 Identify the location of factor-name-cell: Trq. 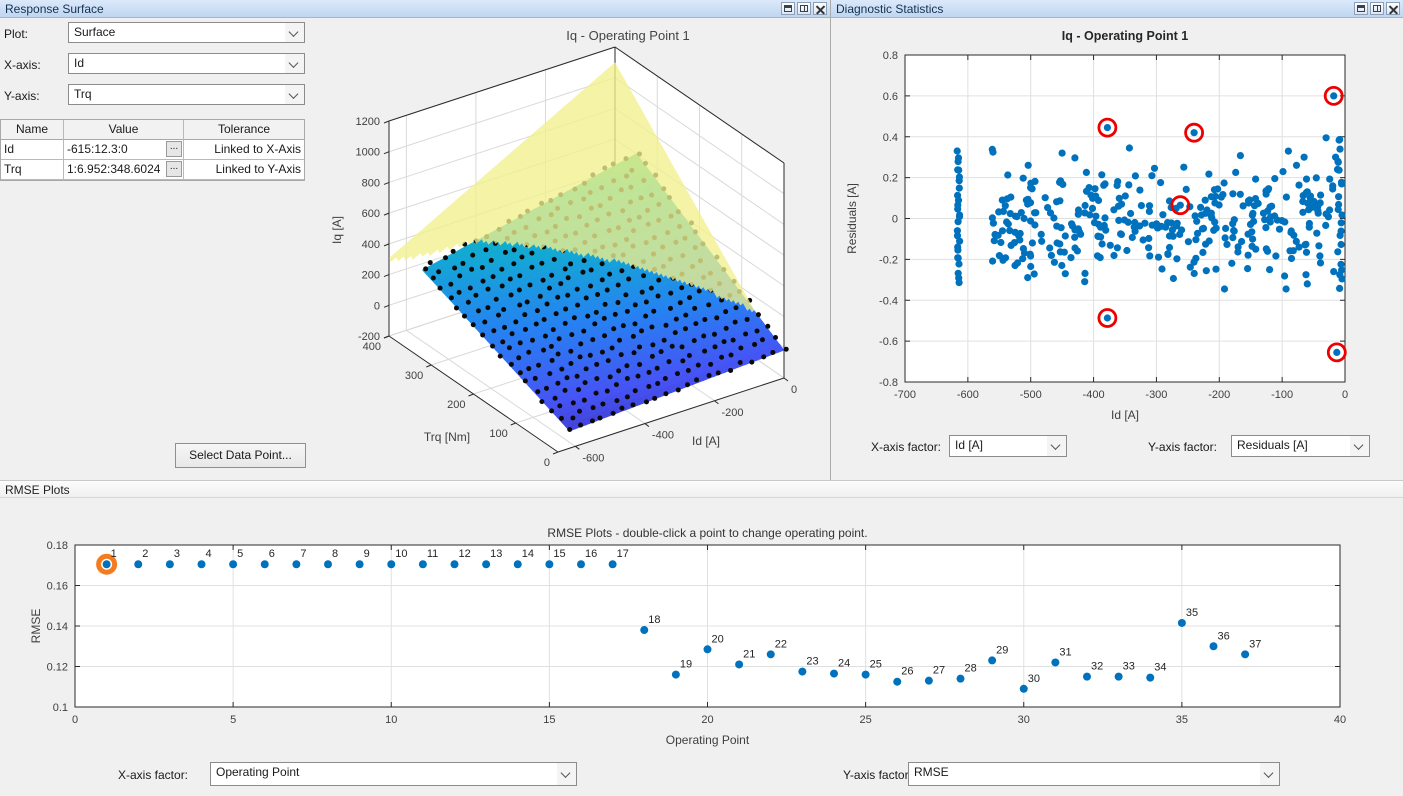
(32, 170).